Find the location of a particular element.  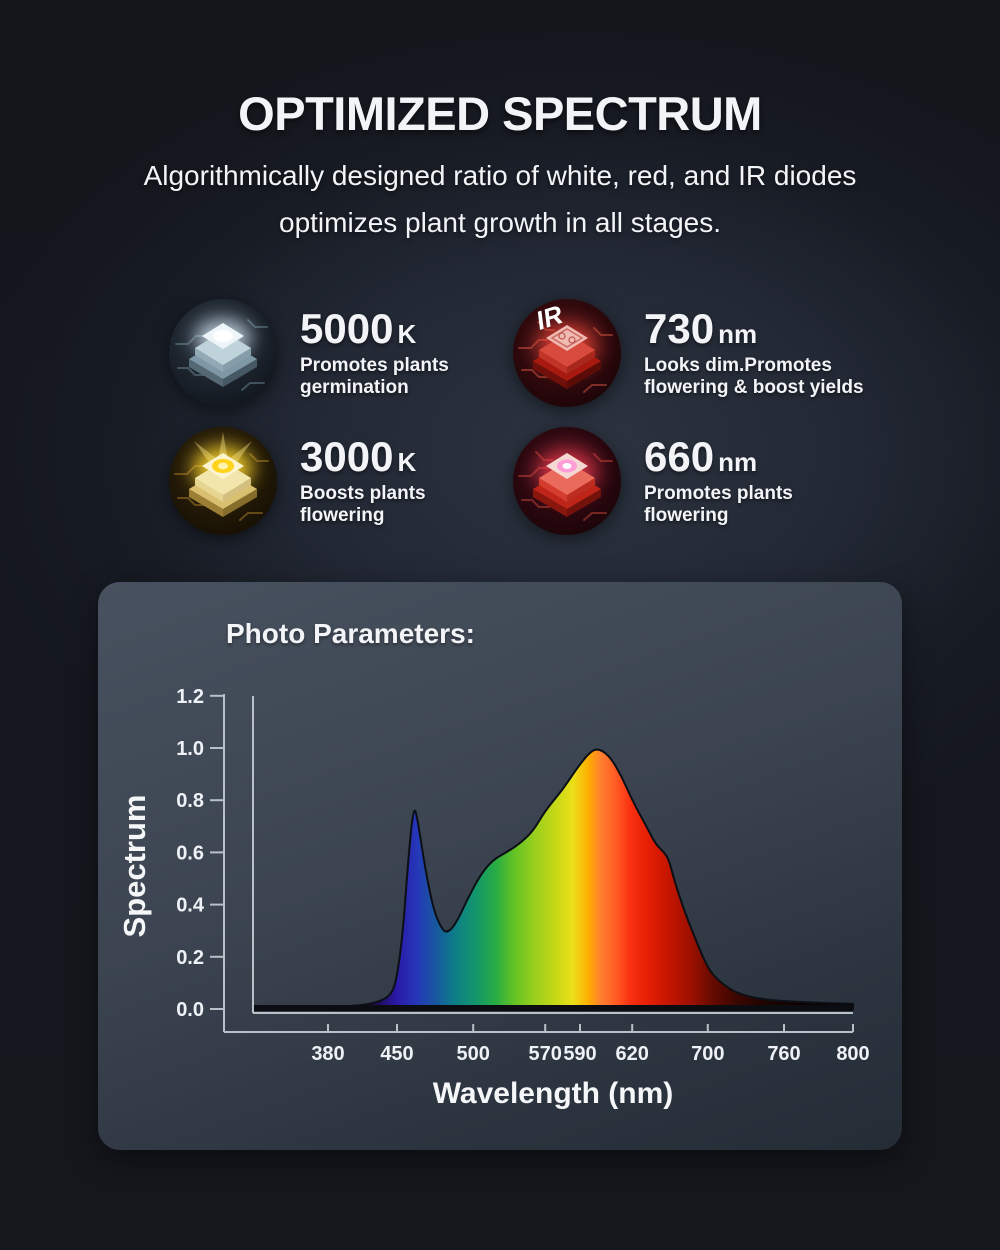

feature-value-row: 660 nm is located at coordinates (718, 457).